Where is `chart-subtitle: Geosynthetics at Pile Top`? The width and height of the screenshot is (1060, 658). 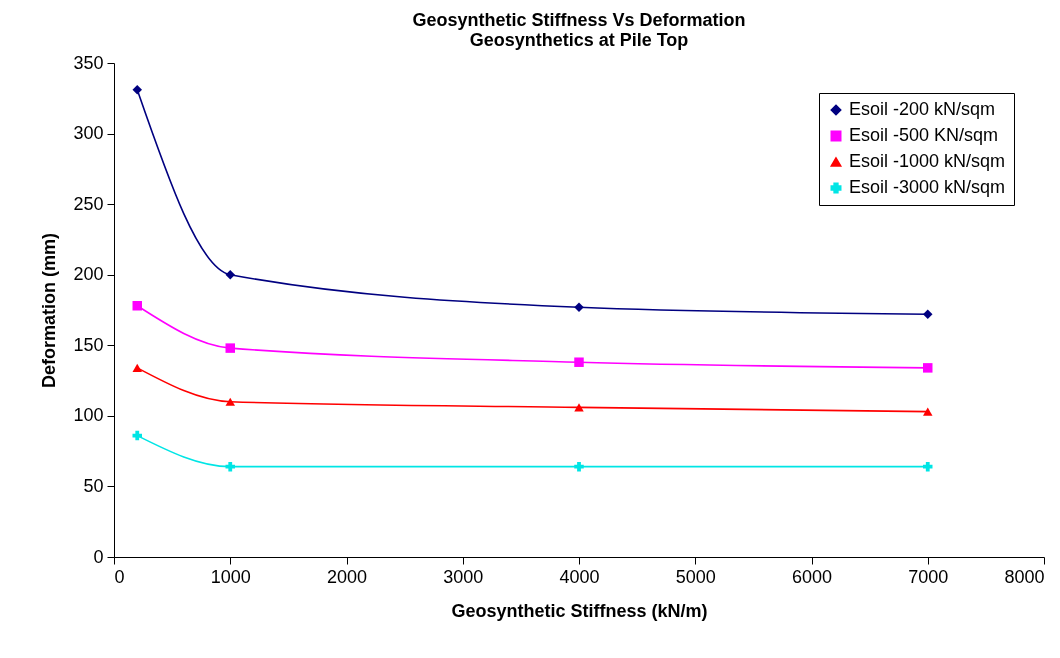 chart-subtitle: Geosynthetics at Pile Top is located at coordinates (579, 40).